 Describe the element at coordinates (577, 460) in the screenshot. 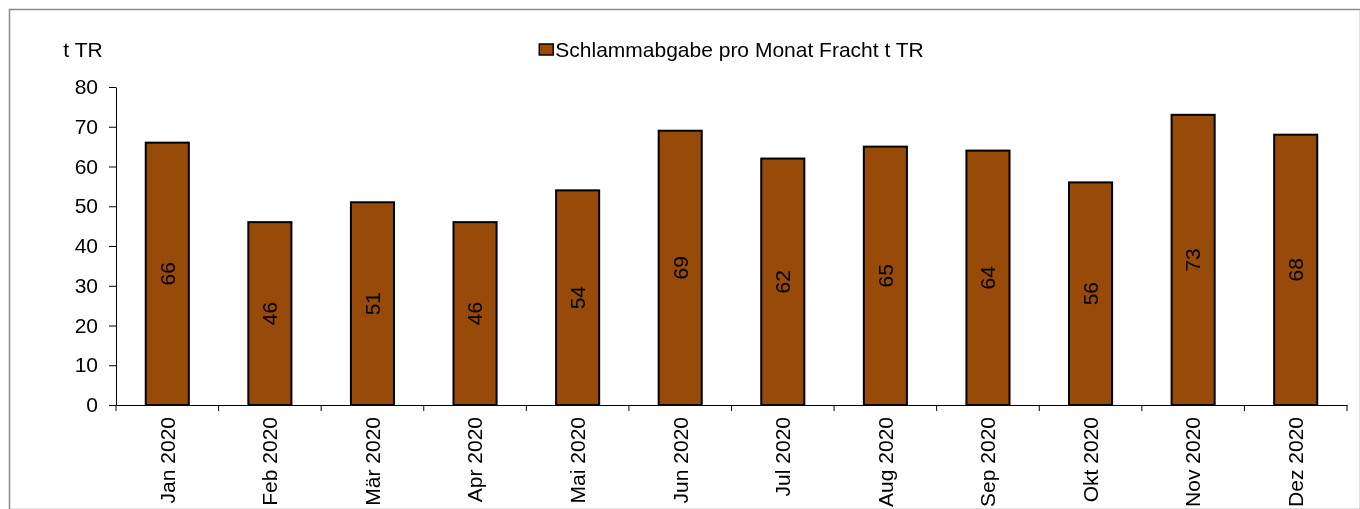

I see `x-tick-label: Mai 2020` at that location.